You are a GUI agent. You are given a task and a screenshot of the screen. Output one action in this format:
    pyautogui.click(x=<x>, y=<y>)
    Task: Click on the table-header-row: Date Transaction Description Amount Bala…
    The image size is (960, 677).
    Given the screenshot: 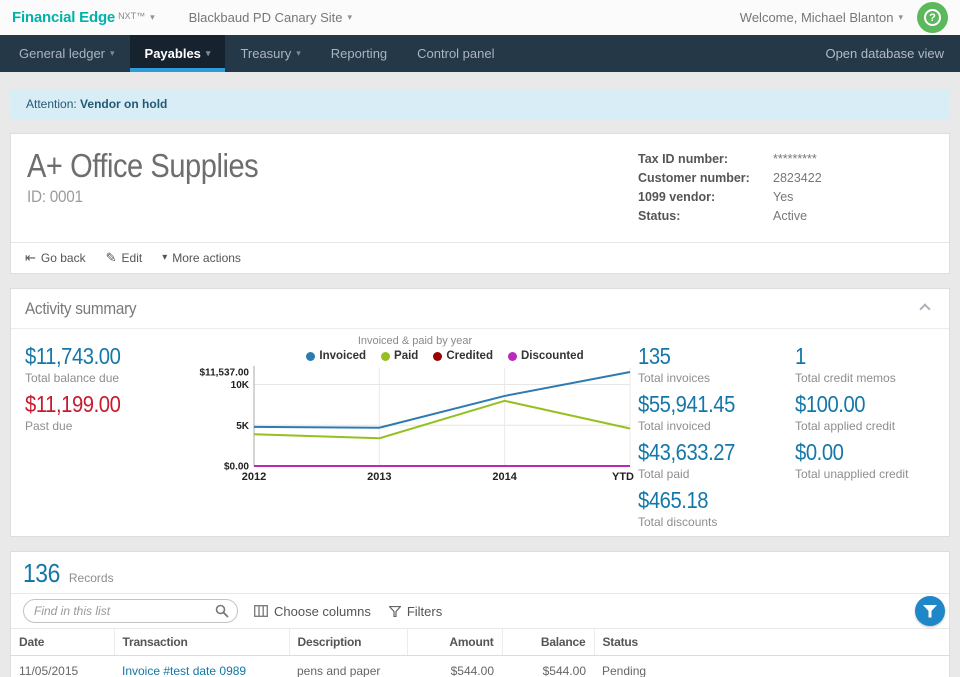 What is the action you would take?
    pyautogui.click(x=480, y=642)
    